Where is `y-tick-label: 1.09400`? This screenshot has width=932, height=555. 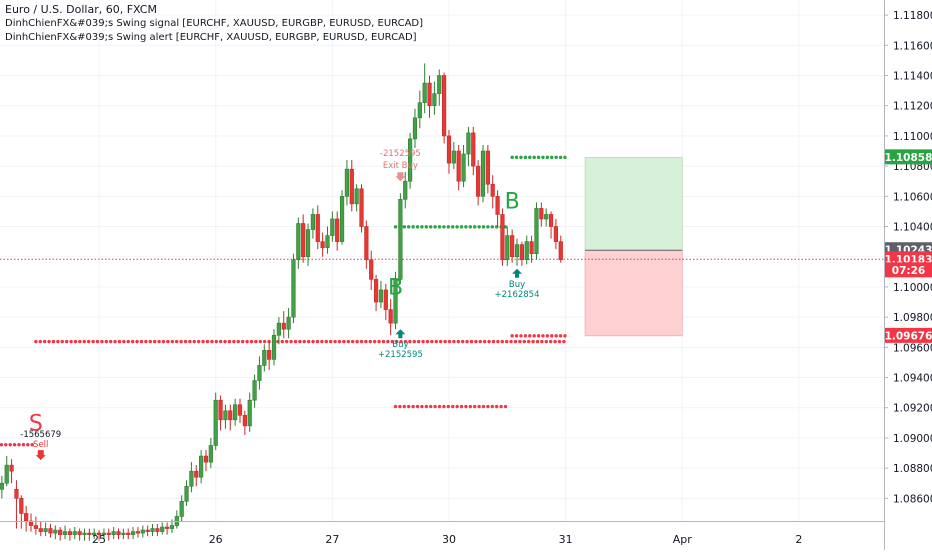
y-tick-label: 1.09400 is located at coordinates (912, 379).